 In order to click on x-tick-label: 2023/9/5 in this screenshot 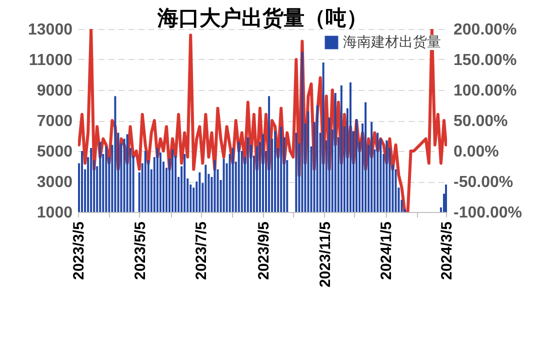, I will do `click(264, 251)`.